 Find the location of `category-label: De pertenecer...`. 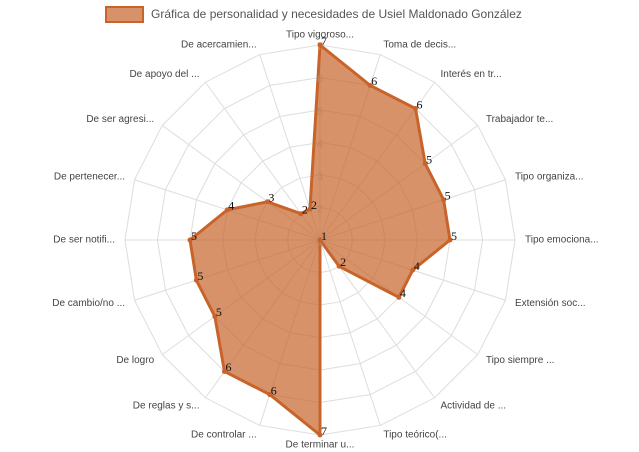

category-label: De pertenecer... is located at coordinates (89, 176).